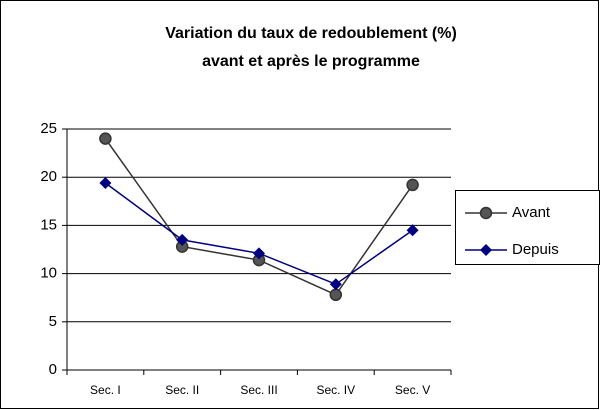  What do you see at coordinates (311, 61) in the screenshot?
I see `chart-subtitle: avant et après le programme` at bounding box center [311, 61].